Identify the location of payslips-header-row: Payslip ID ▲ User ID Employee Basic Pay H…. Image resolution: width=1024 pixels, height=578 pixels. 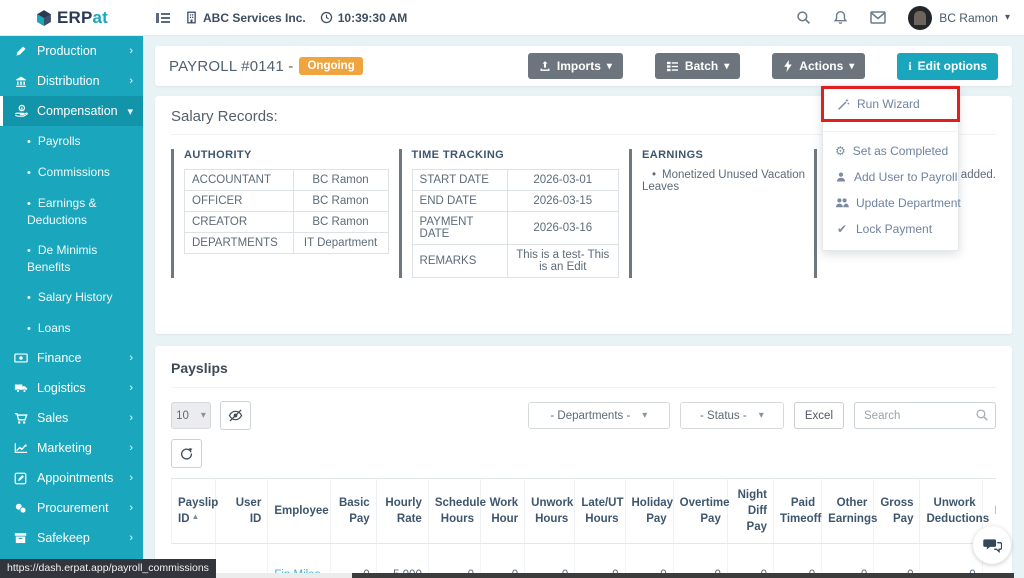
(583, 511).